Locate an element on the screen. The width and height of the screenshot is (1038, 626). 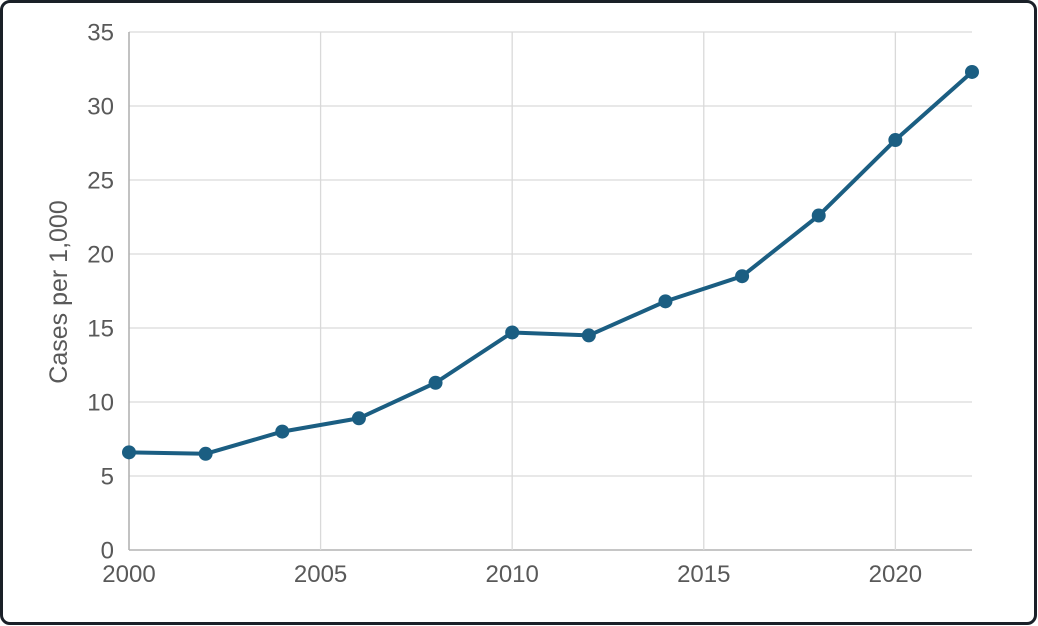
y-tick-label-35: 35 is located at coordinates (100, 32).